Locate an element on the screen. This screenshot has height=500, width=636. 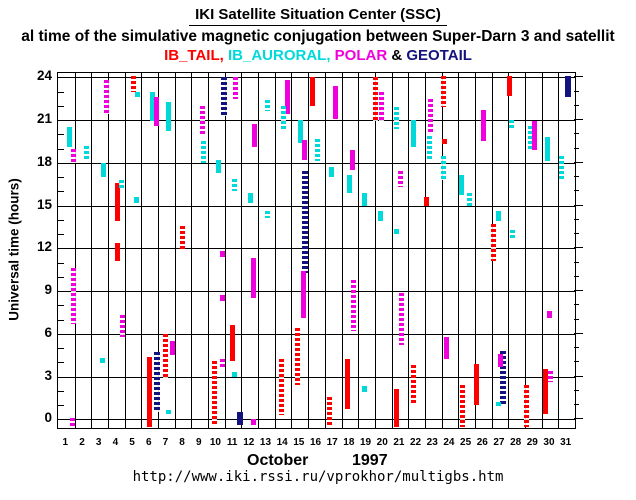
conjugation-segment-ib_auroral-day23 is located at coordinates (429, 148).